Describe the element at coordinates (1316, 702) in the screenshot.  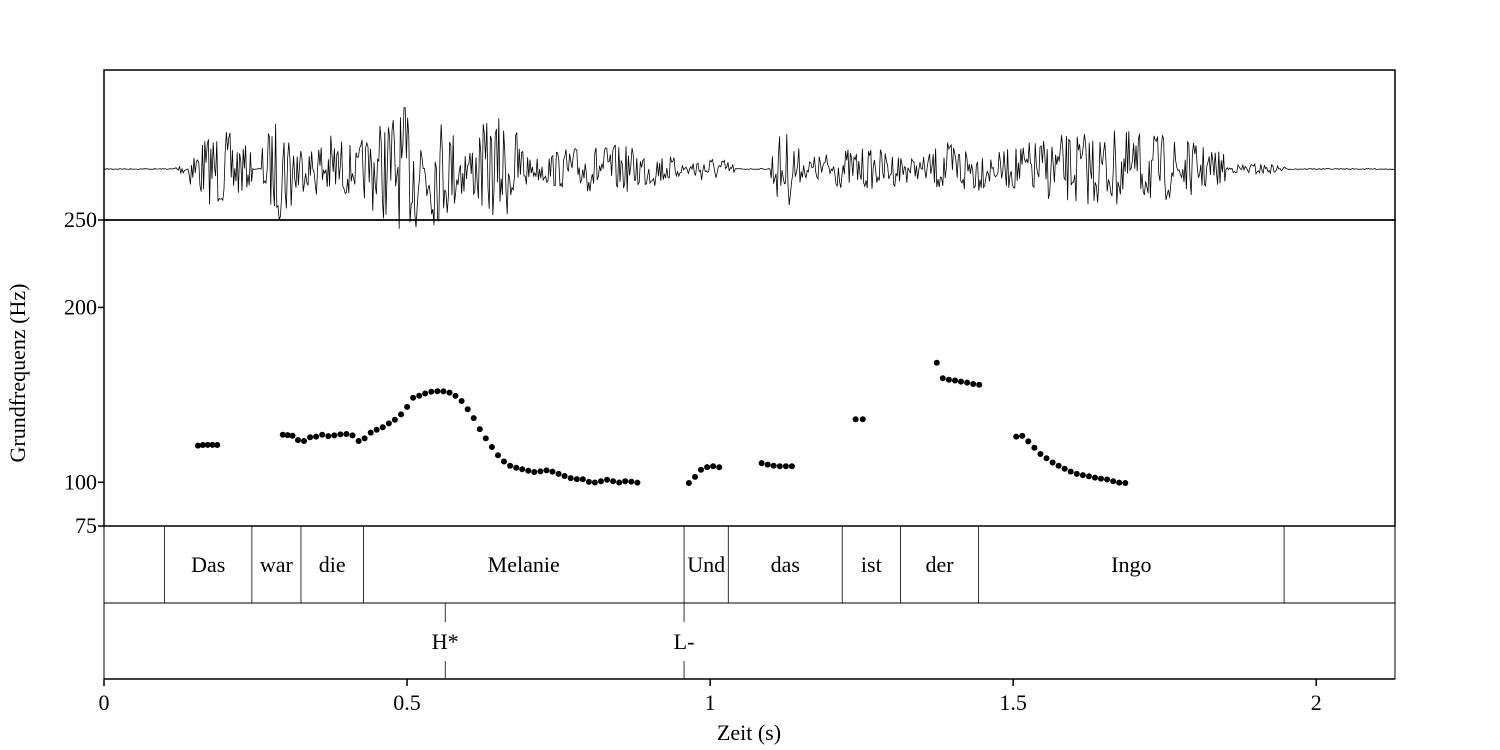
I see `x-tick-label: 2` at that location.